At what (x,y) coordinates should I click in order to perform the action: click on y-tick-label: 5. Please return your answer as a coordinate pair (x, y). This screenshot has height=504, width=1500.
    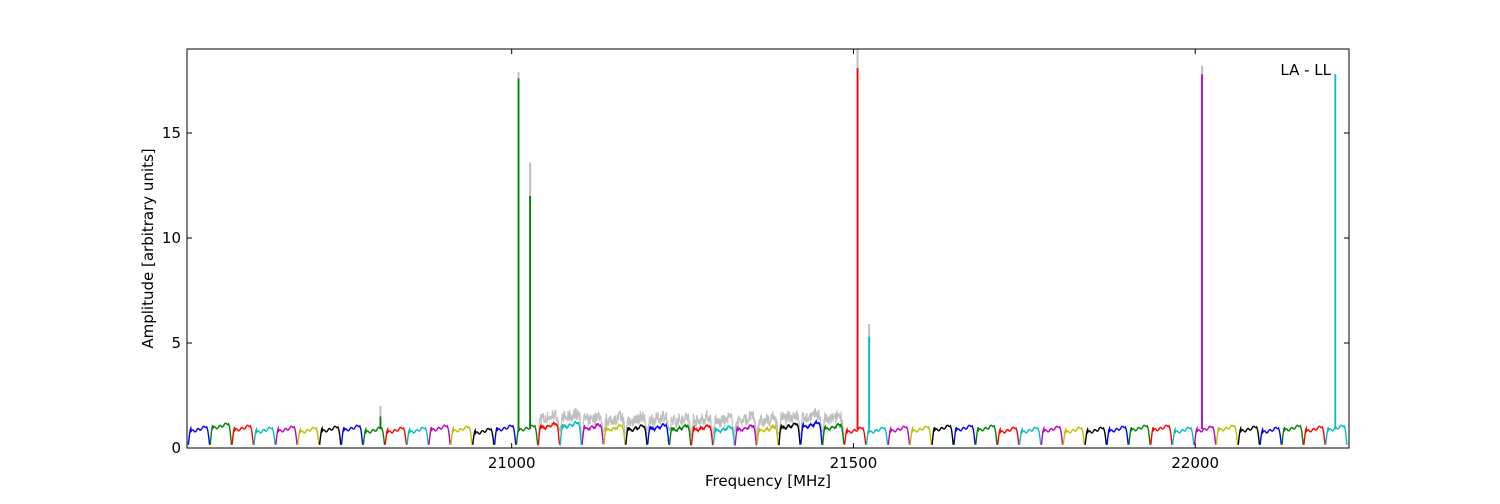
    Looking at the image, I should click on (176, 343).